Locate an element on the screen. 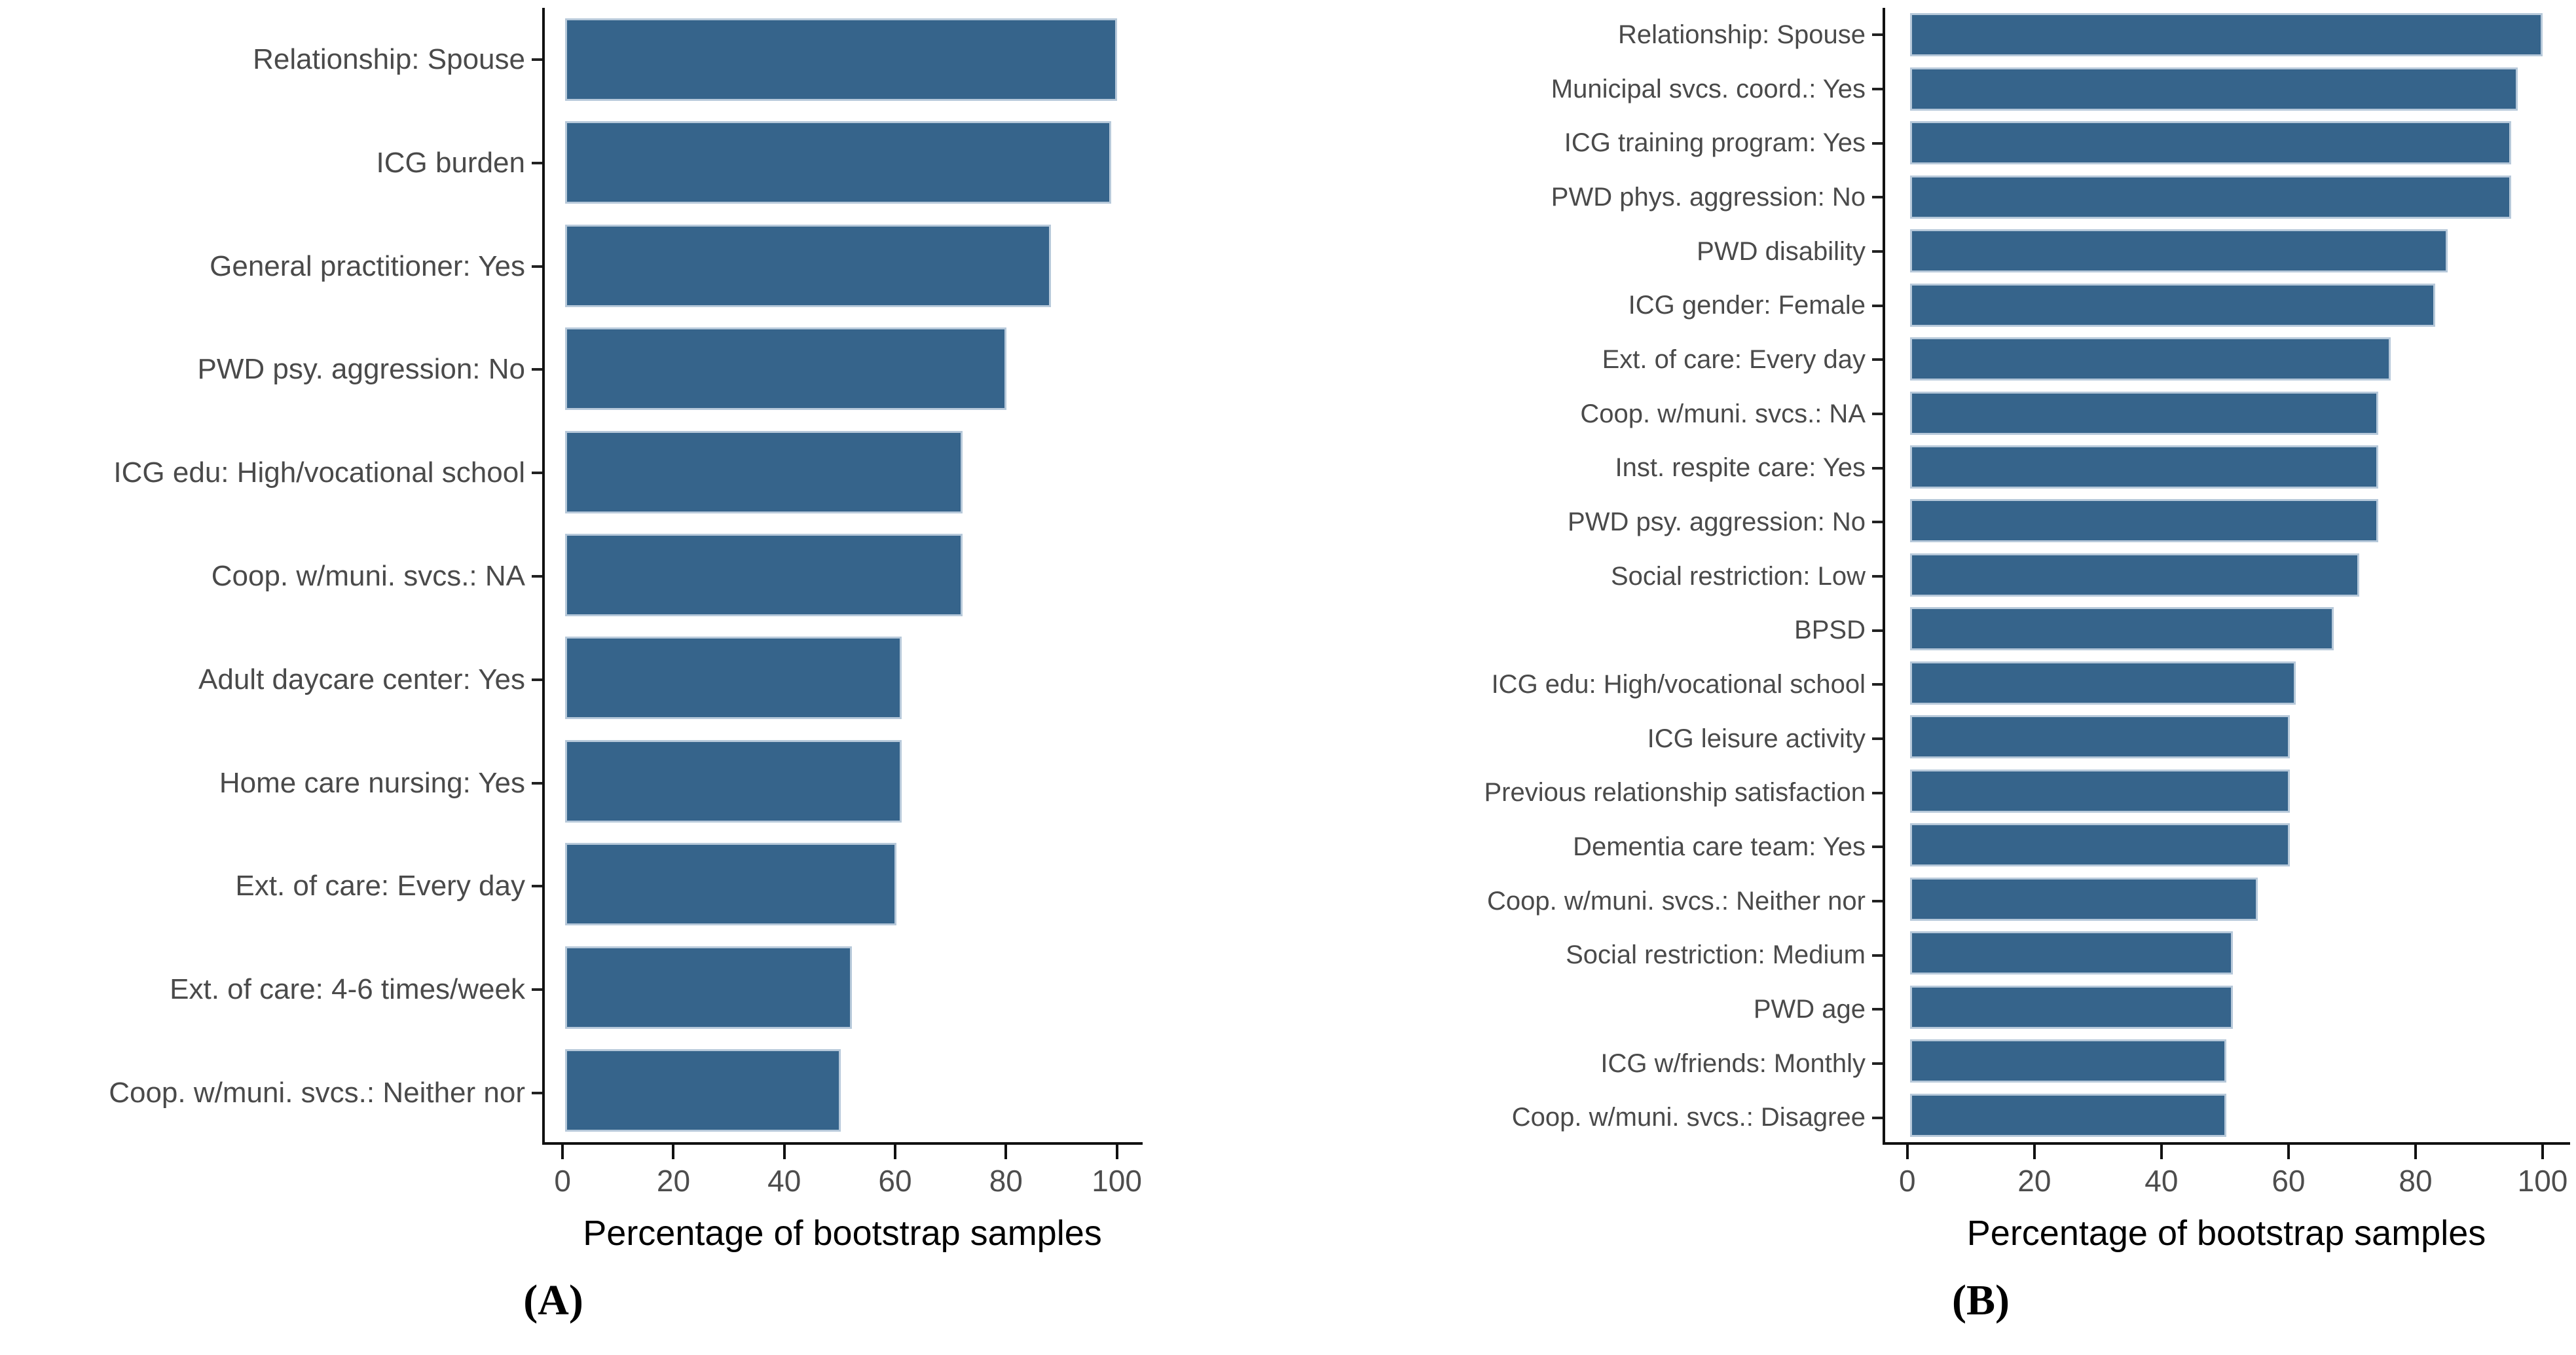 This screenshot has width=2576, height=1355. y-axis-label: PWD psy. aggression: No is located at coordinates (361, 369).